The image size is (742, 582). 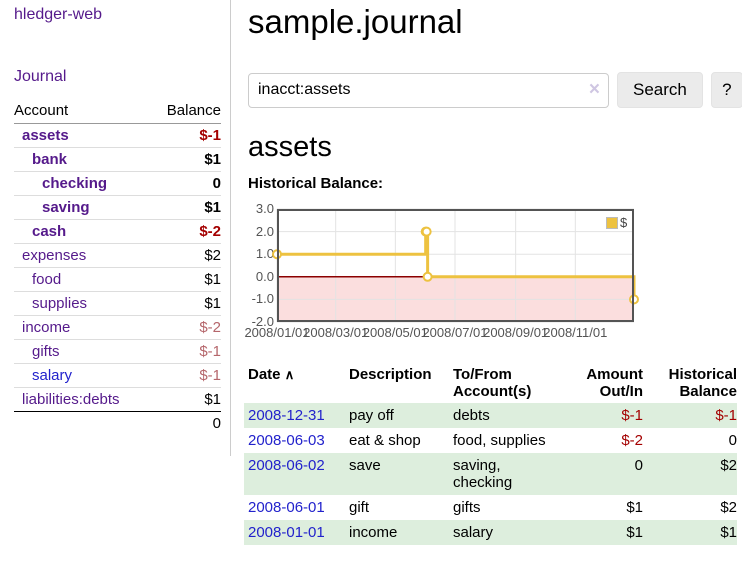 What do you see at coordinates (117, 135) in the screenshot?
I see `account-row: assets $-1` at bounding box center [117, 135].